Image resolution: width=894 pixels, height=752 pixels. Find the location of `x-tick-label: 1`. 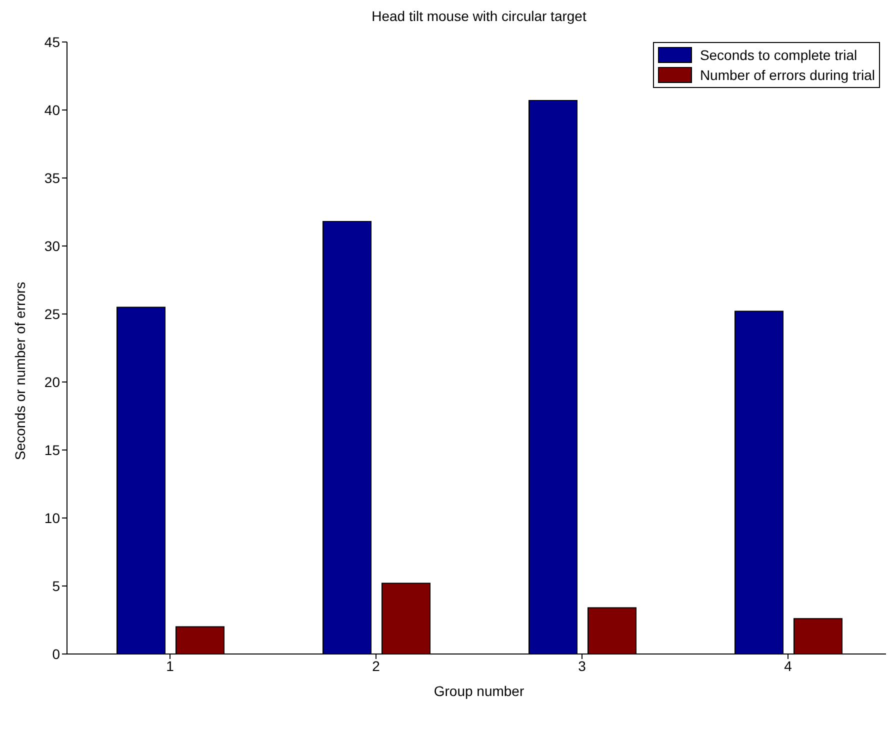

x-tick-label: 1 is located at coordinates (170, 666).